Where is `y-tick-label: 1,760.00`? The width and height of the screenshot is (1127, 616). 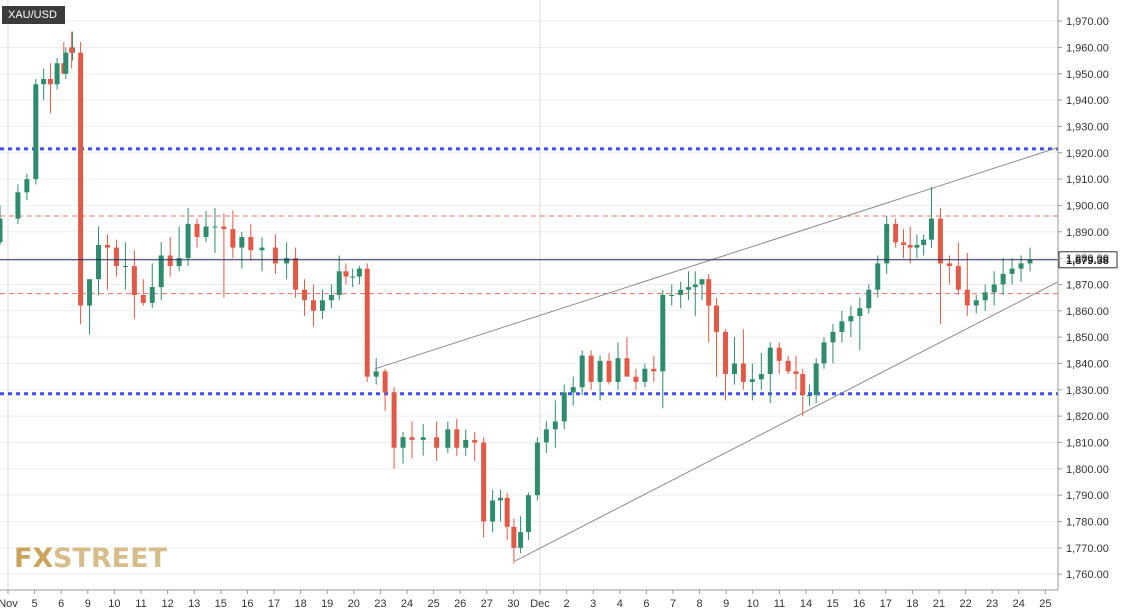
y-tick-label: 1,760.00 is located at coordinates (1087, 575).